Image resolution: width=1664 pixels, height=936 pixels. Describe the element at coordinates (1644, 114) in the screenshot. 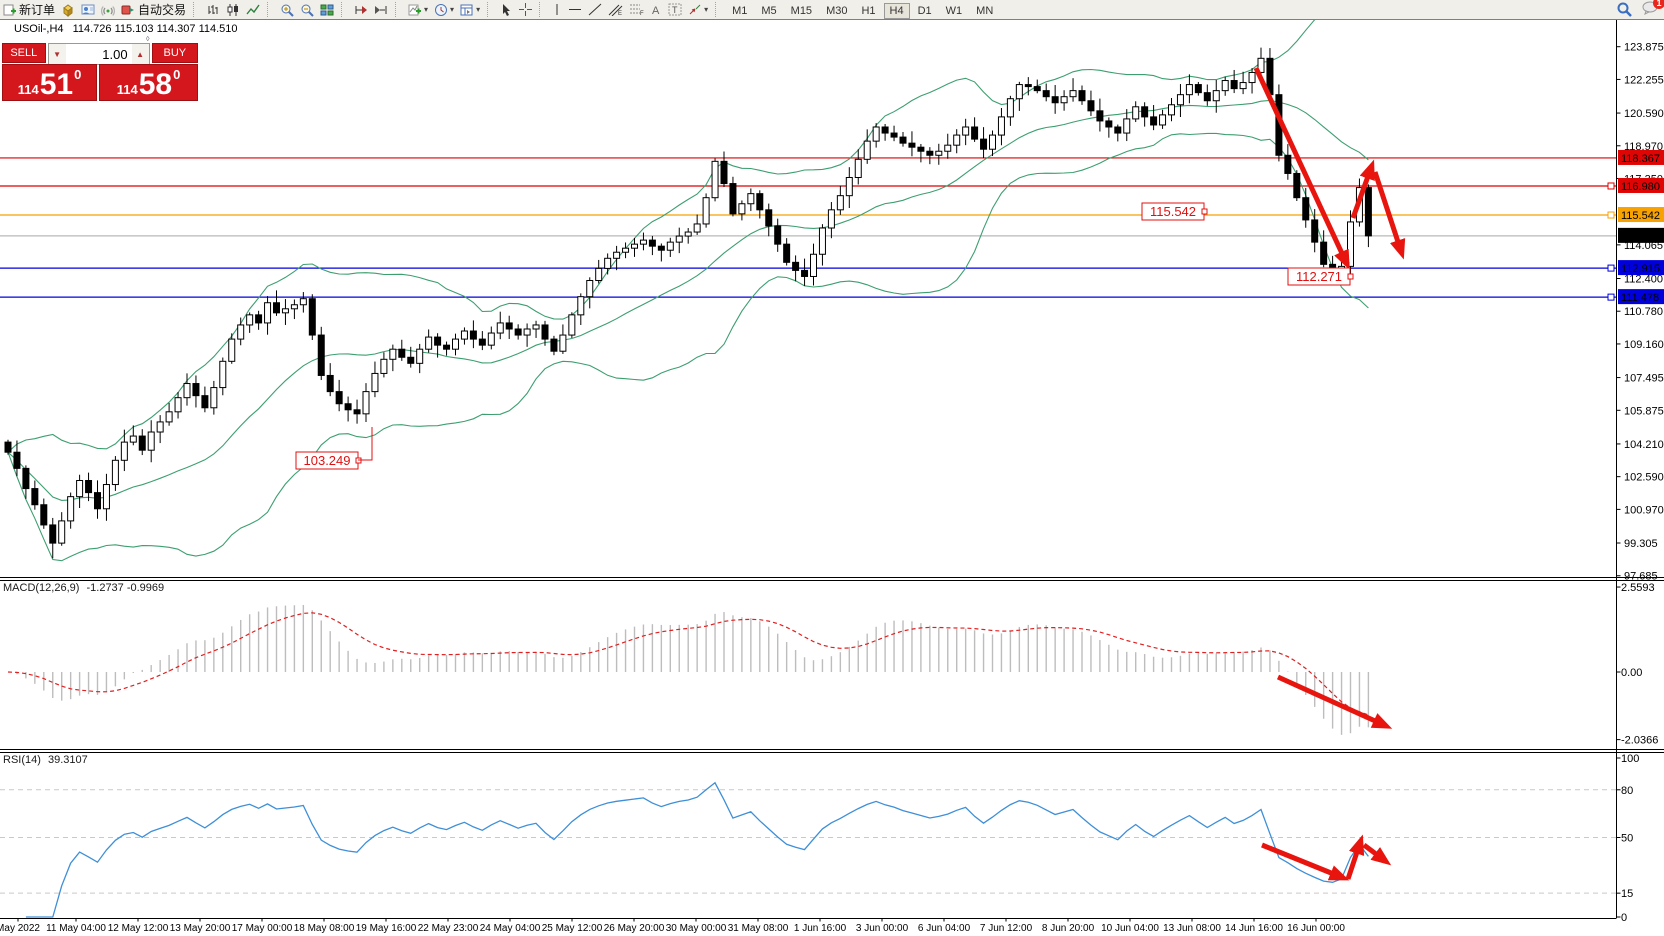

I see `price-tick-label: 120.590` at that location.